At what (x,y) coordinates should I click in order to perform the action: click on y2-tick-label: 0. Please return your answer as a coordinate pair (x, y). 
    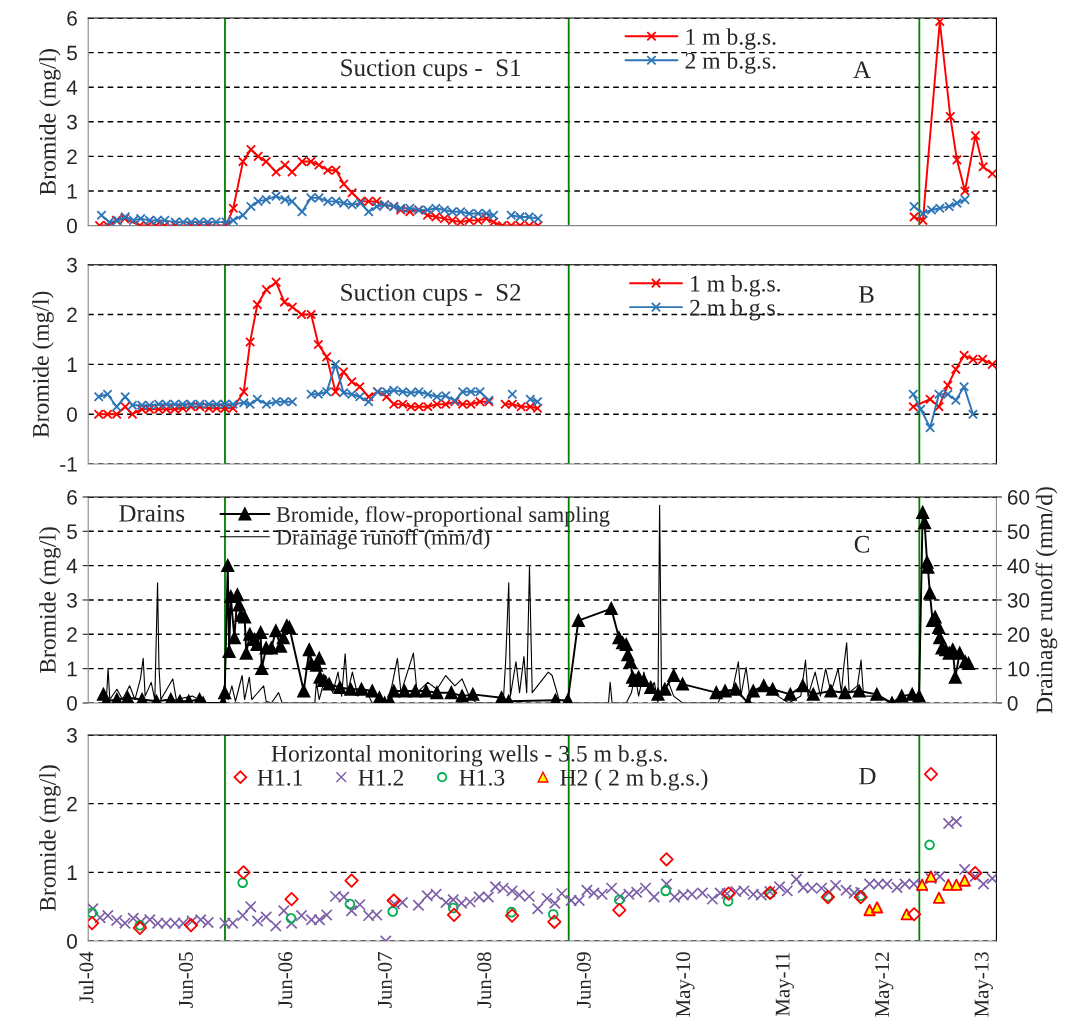
    Looking at the image, I should click on (1012, 703).